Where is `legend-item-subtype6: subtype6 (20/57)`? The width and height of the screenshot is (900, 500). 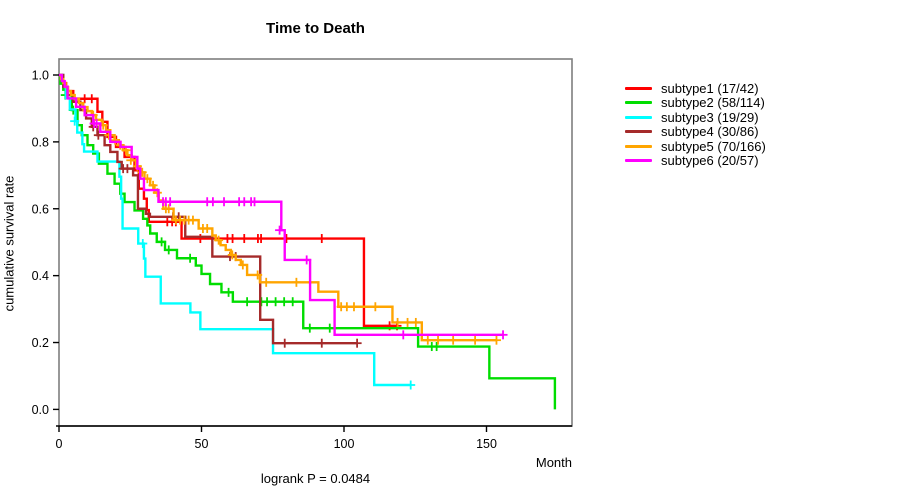 legend-item-subtype6: subtype6 (20/57) is located at coordinates (695, 161).